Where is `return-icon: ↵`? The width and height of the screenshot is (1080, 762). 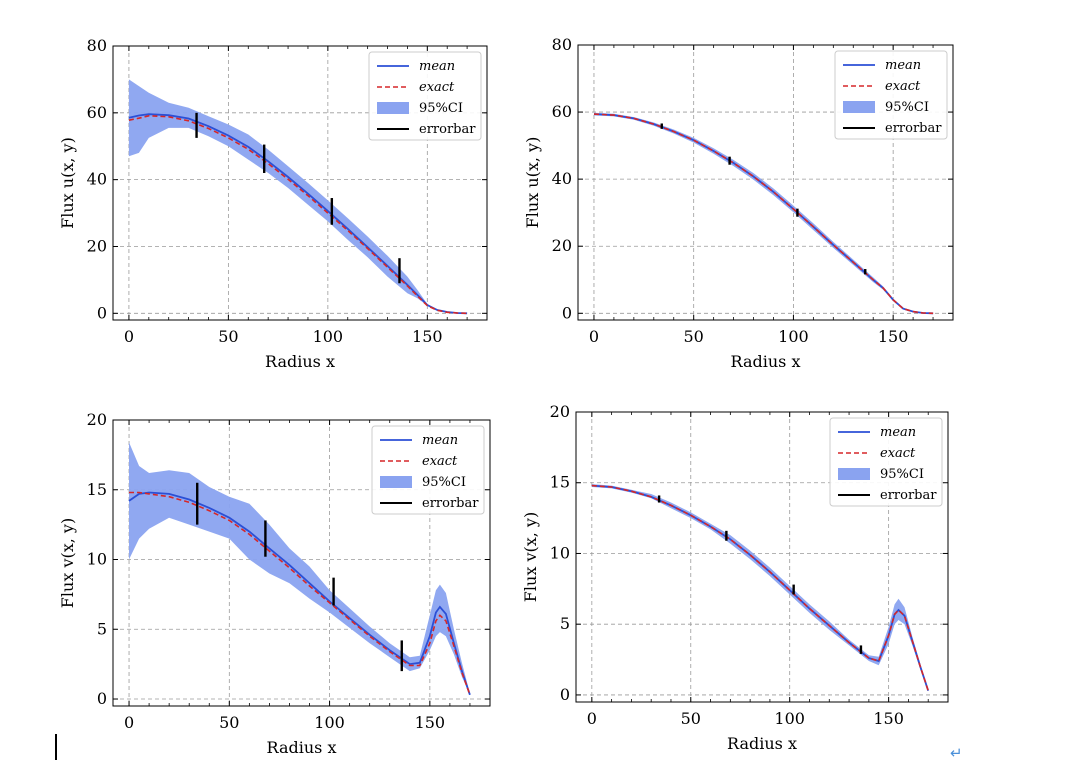
return-icon: ↵ is located at coordinates (956, 753).